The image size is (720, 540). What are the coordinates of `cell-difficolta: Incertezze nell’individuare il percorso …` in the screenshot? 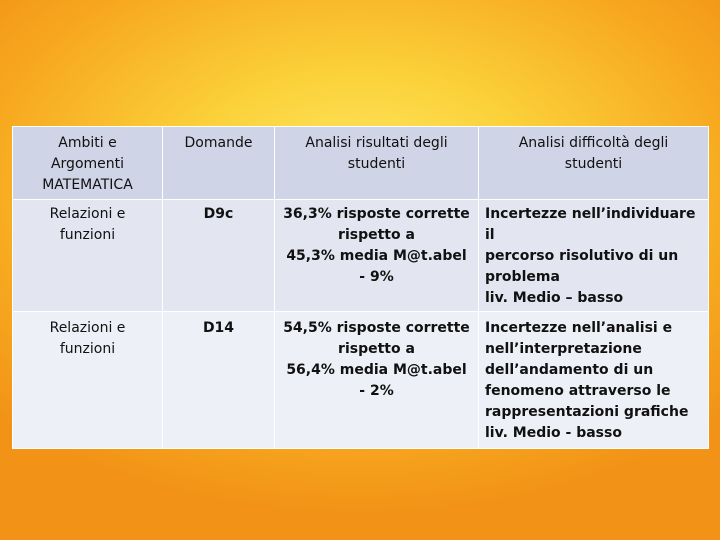 It's located at (593, 255).